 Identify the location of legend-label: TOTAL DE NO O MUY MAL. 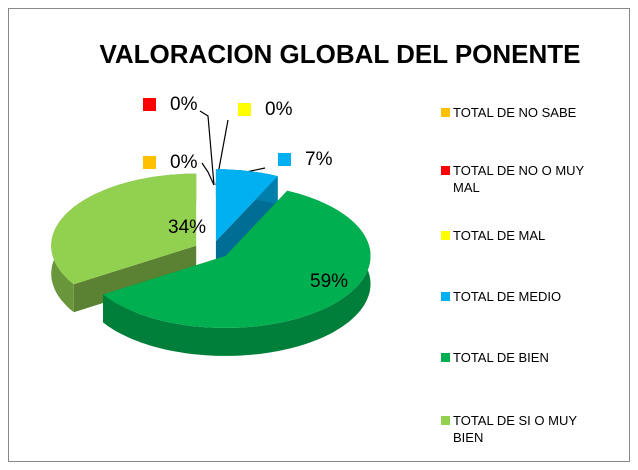
(518, 179).